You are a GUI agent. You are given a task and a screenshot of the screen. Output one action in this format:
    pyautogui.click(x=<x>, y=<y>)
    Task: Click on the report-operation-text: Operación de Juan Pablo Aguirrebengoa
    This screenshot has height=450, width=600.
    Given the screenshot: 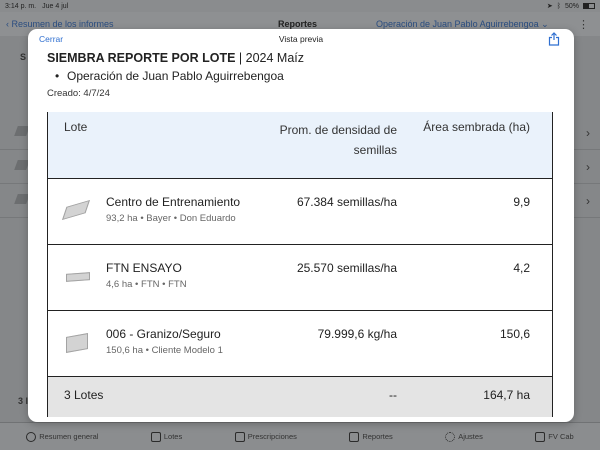 What is the action you would take?
    pyautogui.click(x=175, y=76)
    